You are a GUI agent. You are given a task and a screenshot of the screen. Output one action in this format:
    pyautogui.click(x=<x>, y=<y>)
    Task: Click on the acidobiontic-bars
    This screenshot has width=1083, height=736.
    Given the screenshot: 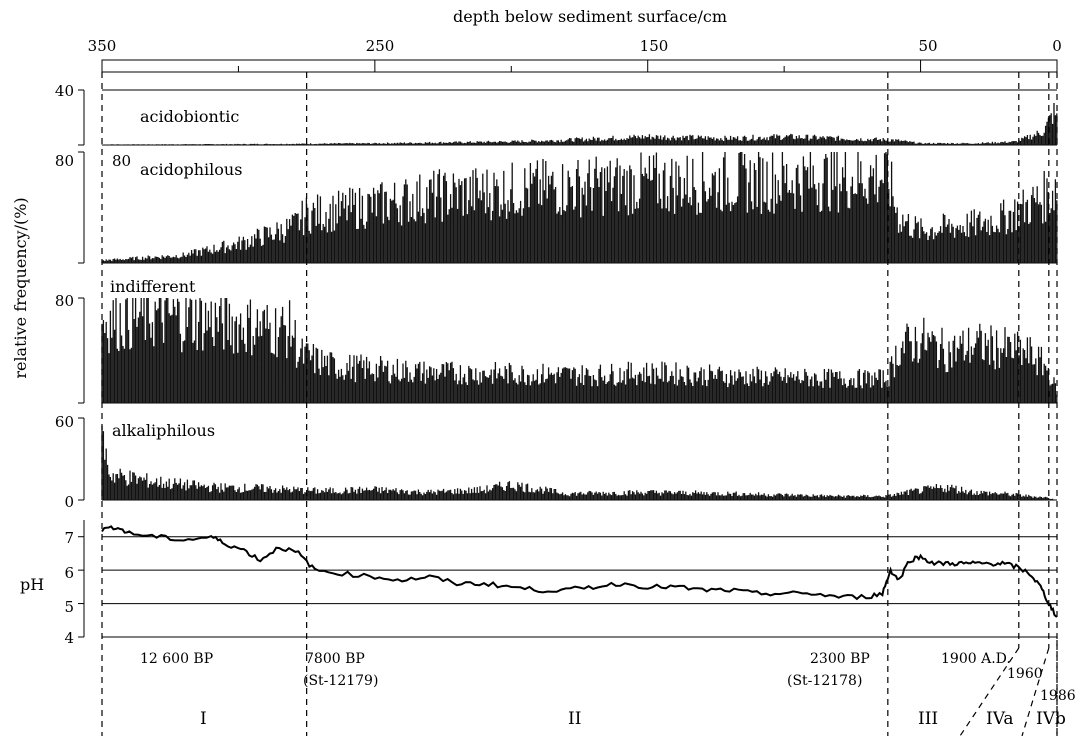 What is the action you would take?
    pyautogui.click(x=579, y=124)
    